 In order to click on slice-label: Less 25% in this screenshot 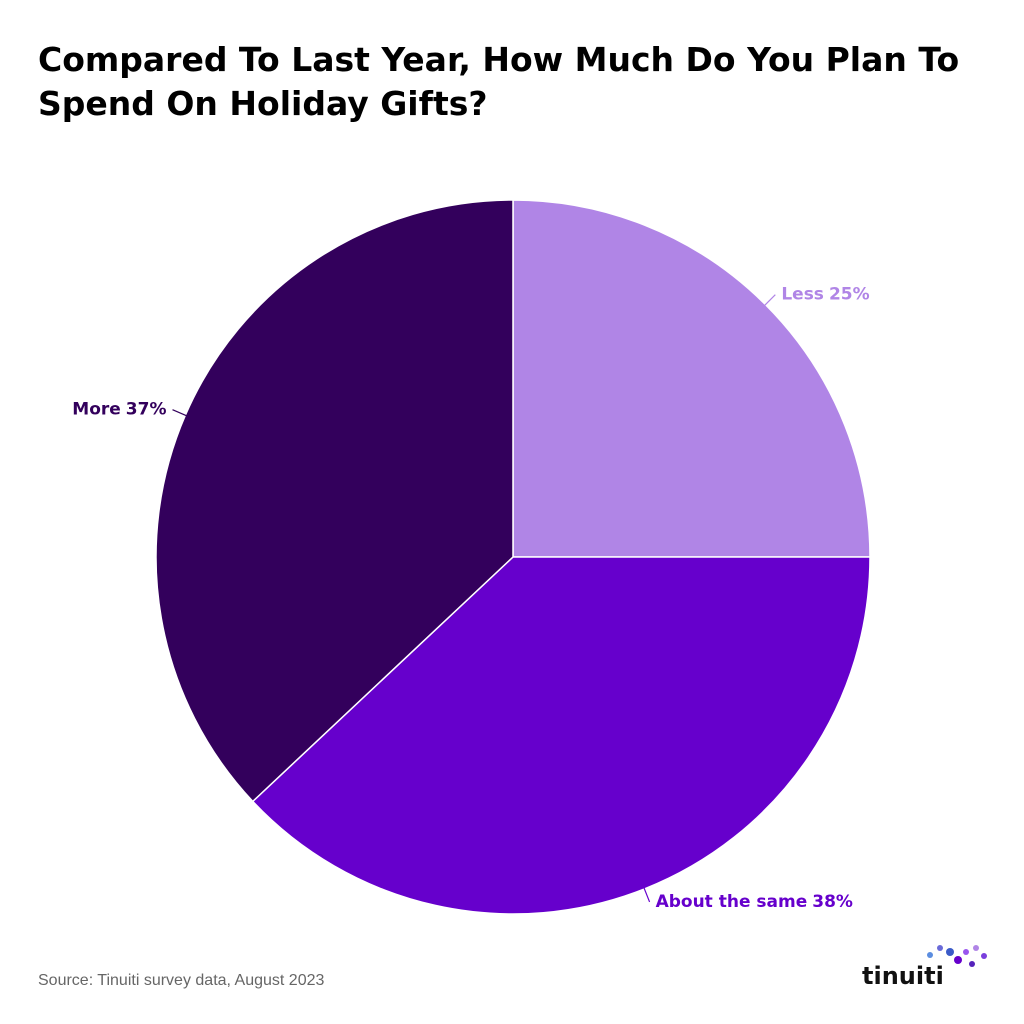, I will do `click(825, 295)`.